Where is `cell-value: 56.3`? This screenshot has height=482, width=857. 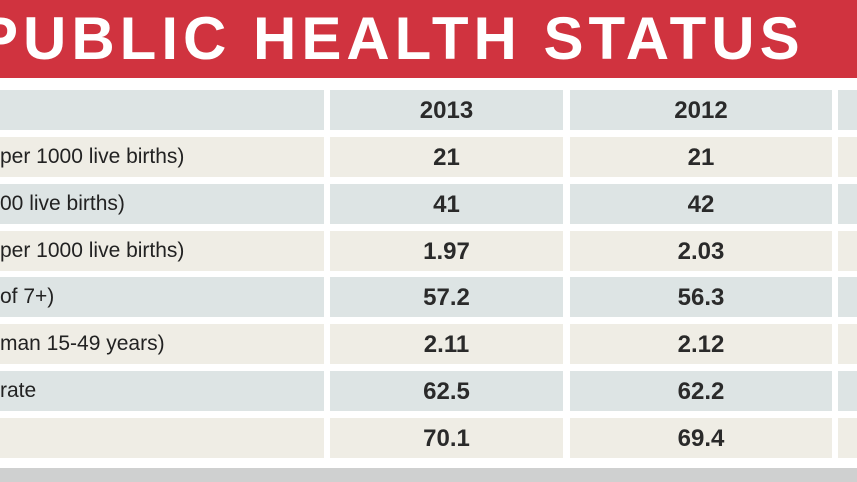
cell-value: 56.3 is located at coordinates (701, 297).